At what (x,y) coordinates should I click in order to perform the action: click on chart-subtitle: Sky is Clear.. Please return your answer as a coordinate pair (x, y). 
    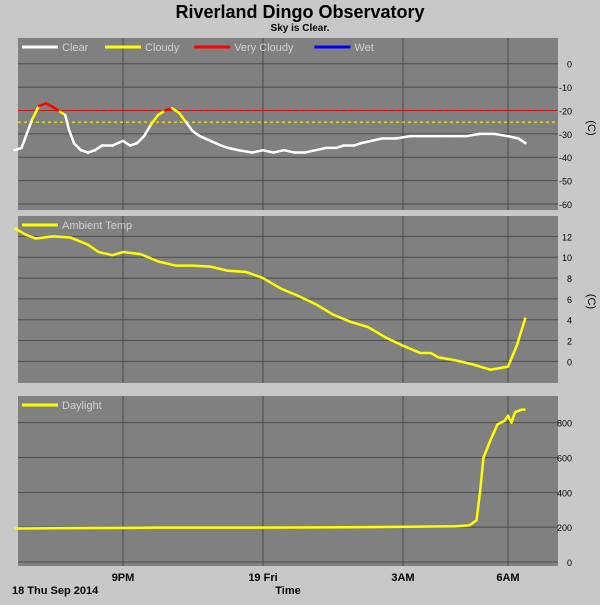
    Looking at the image, I should click on (300, 28).